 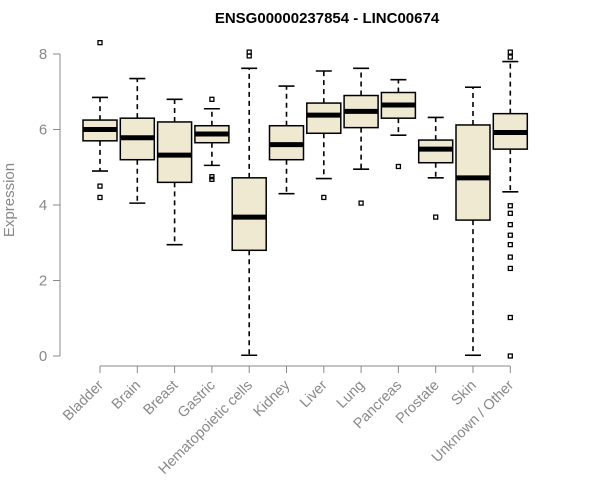 I want to click on y-tick-label: 8, so click(x=43, y=54).